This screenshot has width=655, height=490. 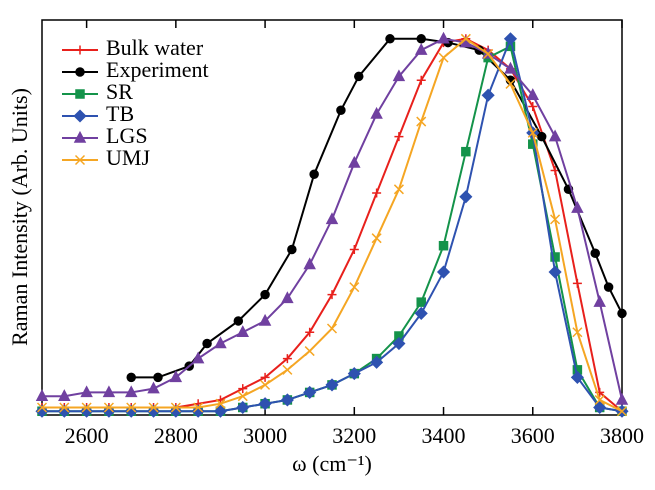 What do you see at coordinates (354, 435) in the screenshot?
I see `x-tick-label: 3200` at bounding box center [354, 435].